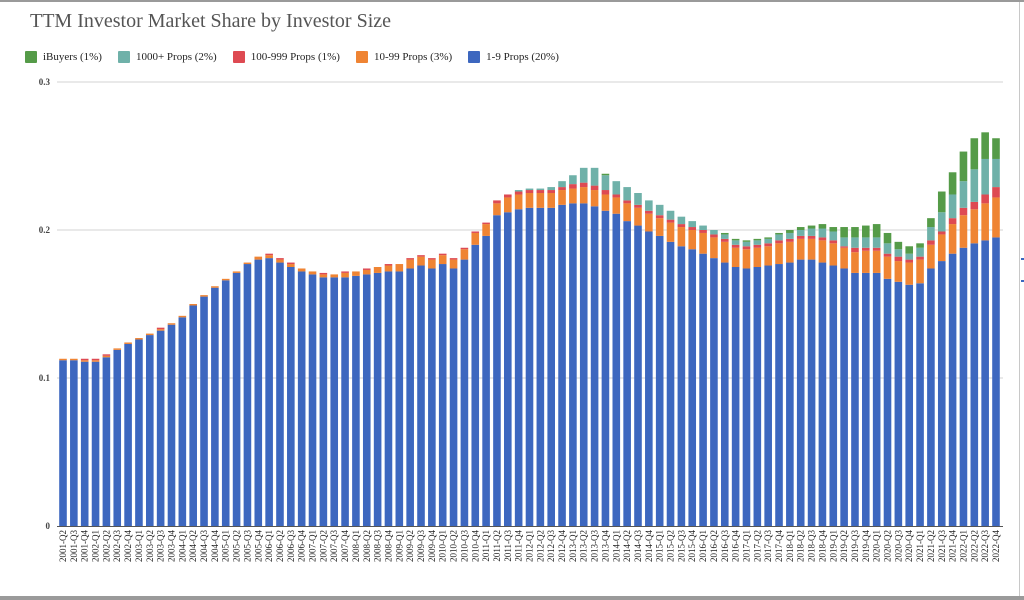 The width and height of the screenshot is (1024, 600). What do you see at coordinates (464, 546) in the screenshot?
I see `x-tick-label: 2010-Q3` at bounding box center [464, 546].